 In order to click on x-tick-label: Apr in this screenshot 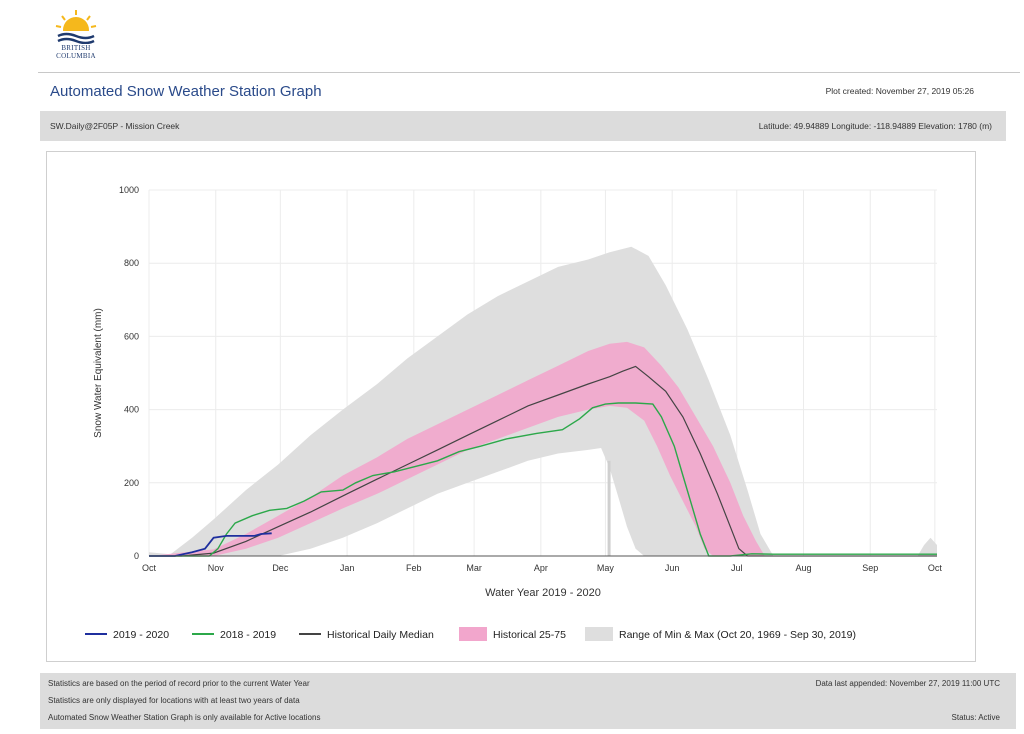, I will do `click(541, 568)`.